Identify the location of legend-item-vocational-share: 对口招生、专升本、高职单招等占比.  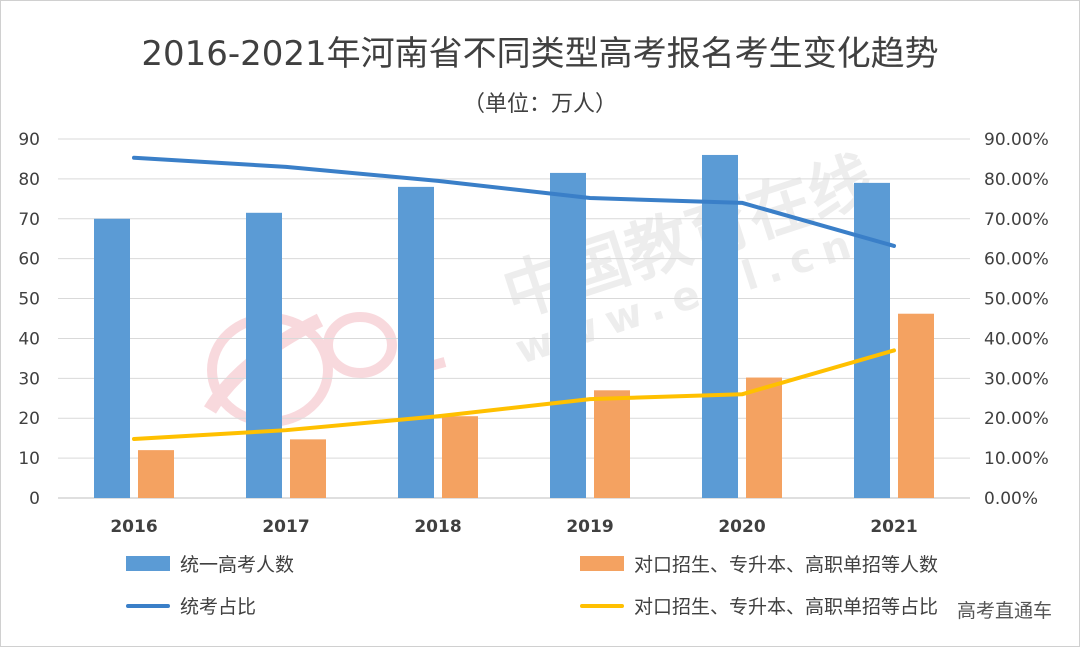
(759, 605).